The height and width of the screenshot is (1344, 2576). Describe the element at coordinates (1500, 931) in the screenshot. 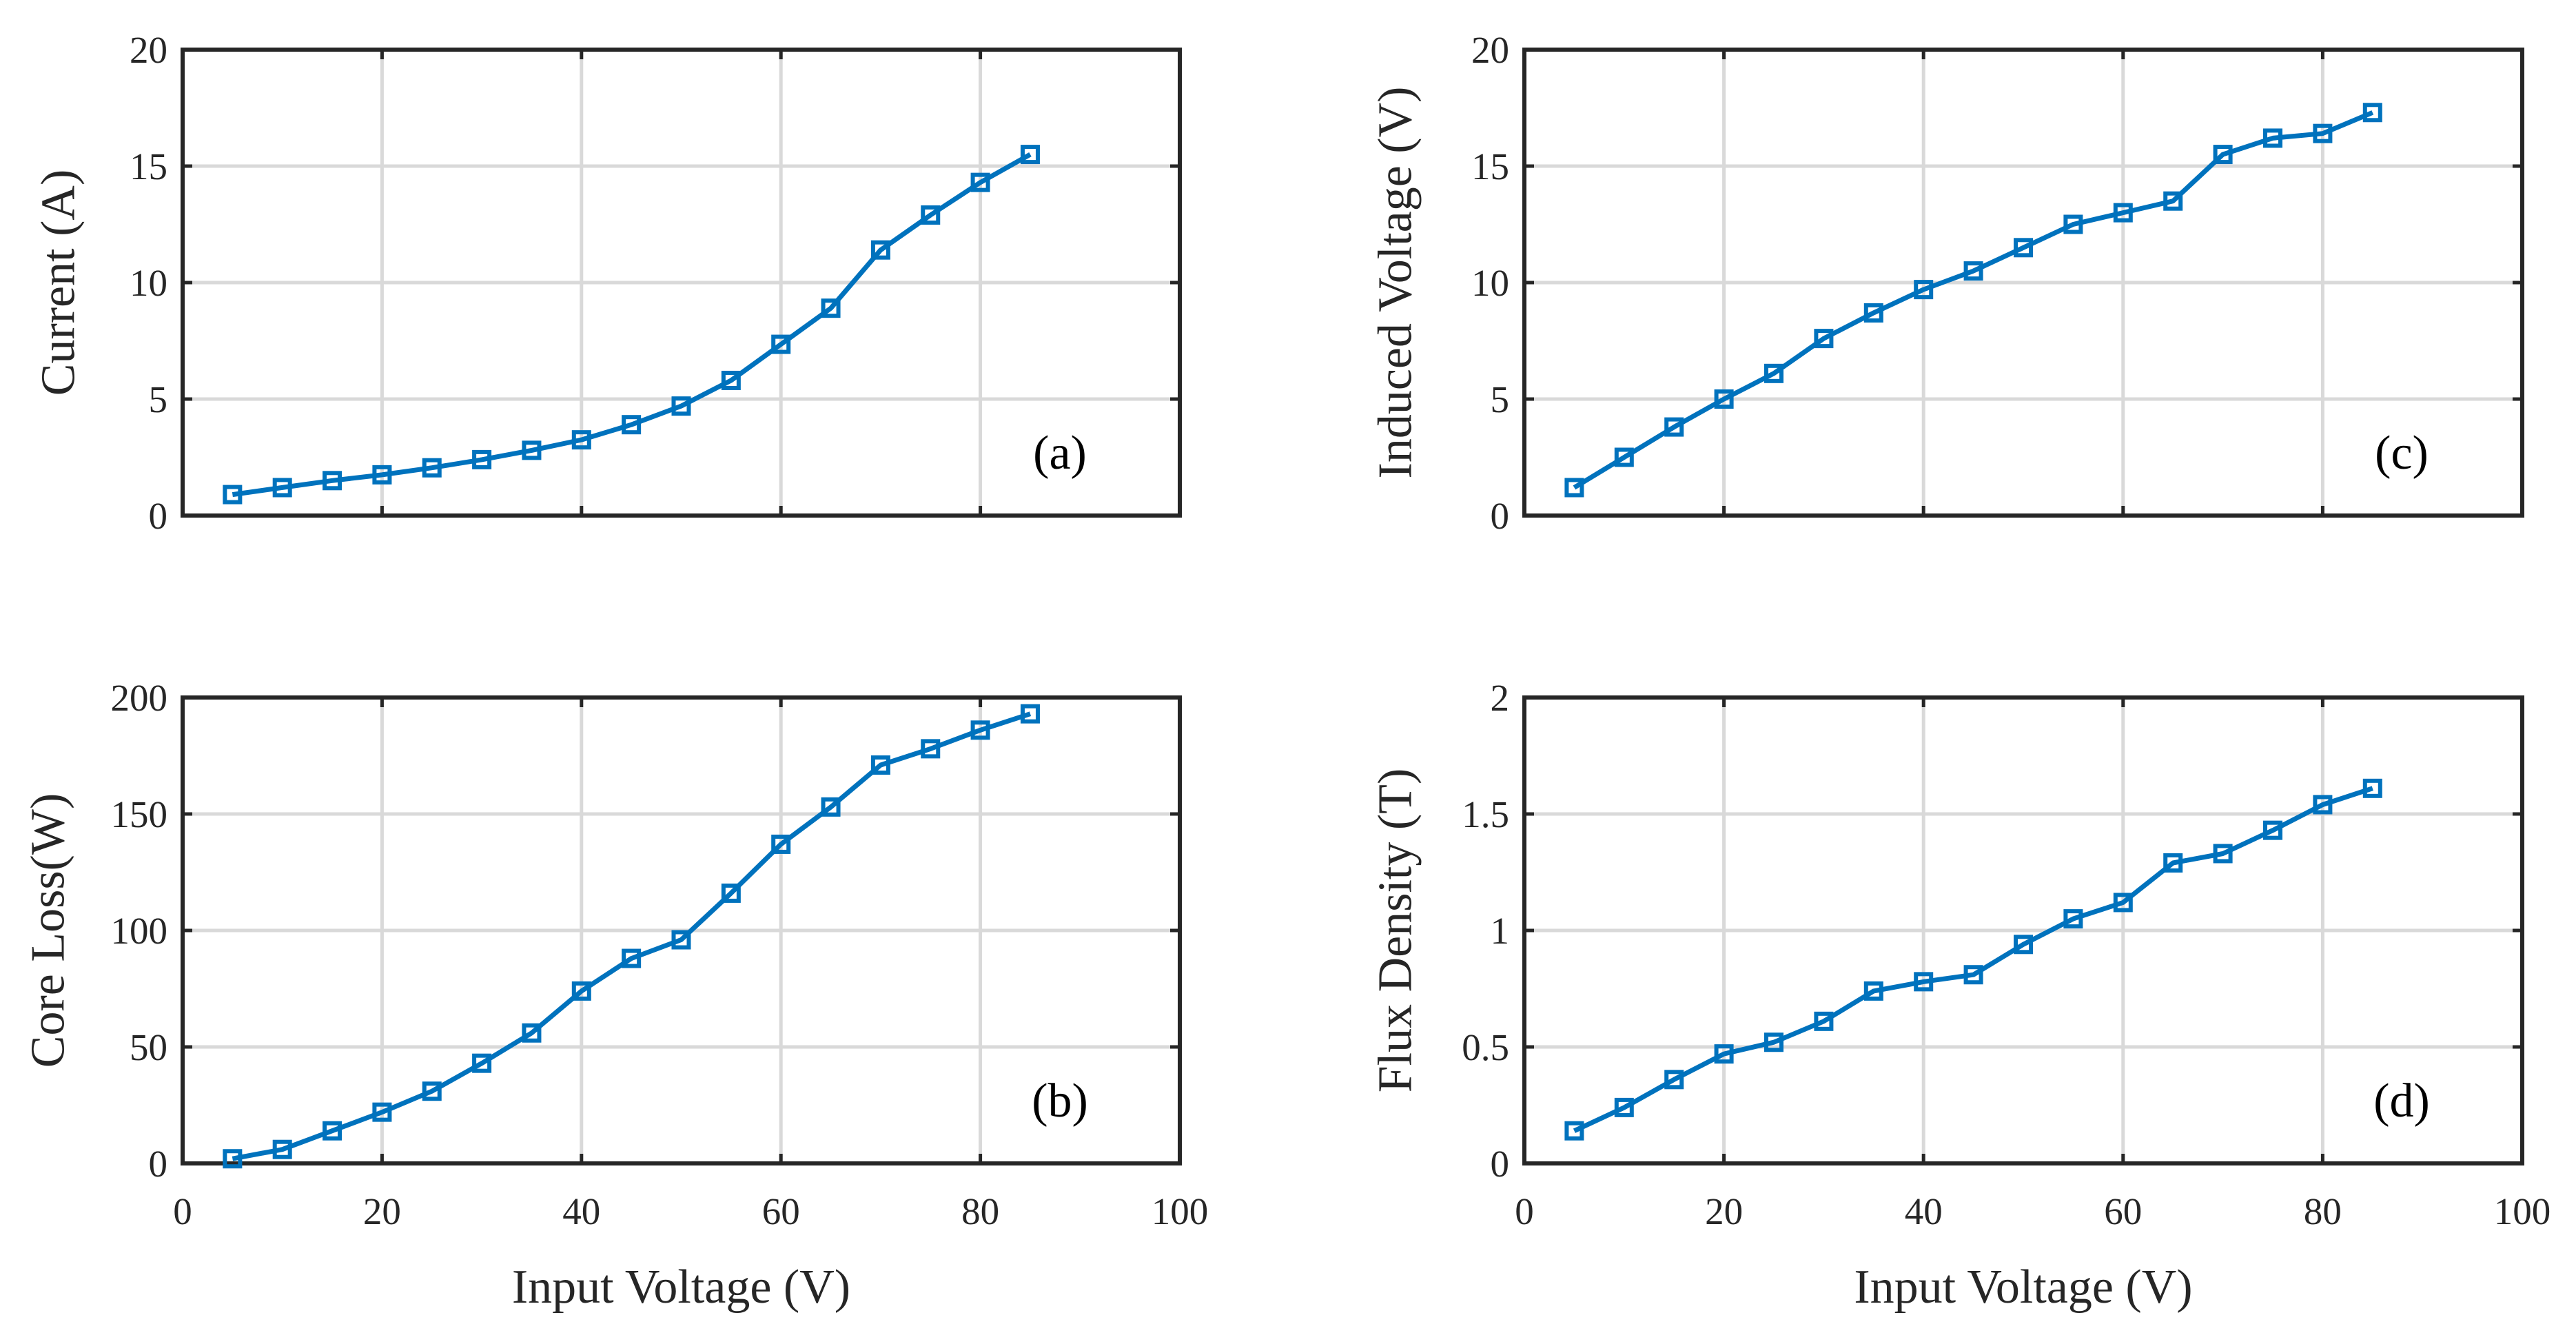

I see `y-tick-label: 1` at that location.